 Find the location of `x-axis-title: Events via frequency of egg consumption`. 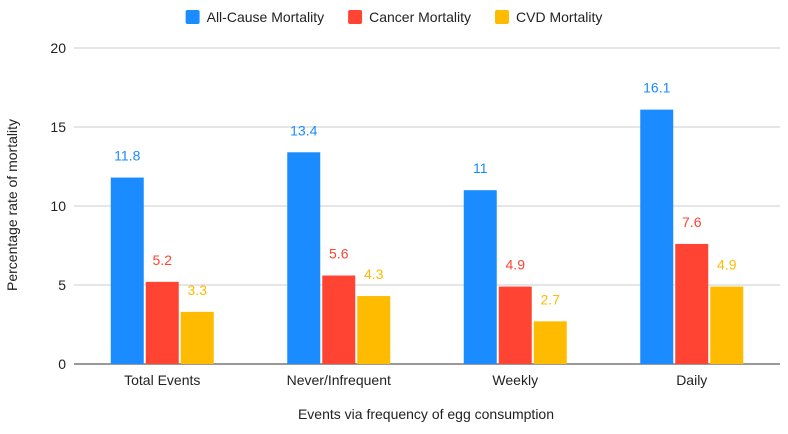

x-axis-title: Events via frequency of egg consumption is located at coordinates (426, 414).